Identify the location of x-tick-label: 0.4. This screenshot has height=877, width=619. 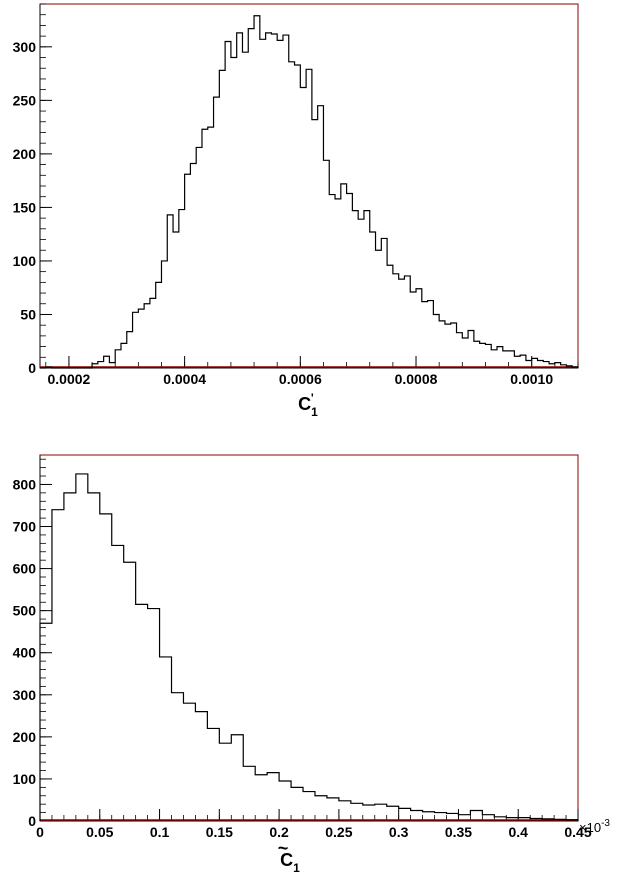
(518, 832).